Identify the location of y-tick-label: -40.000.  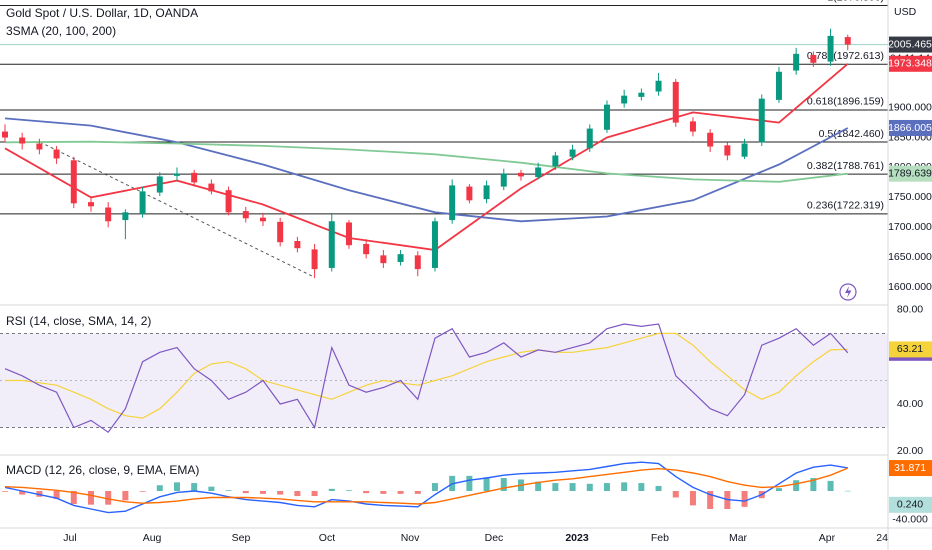
(910, 520).